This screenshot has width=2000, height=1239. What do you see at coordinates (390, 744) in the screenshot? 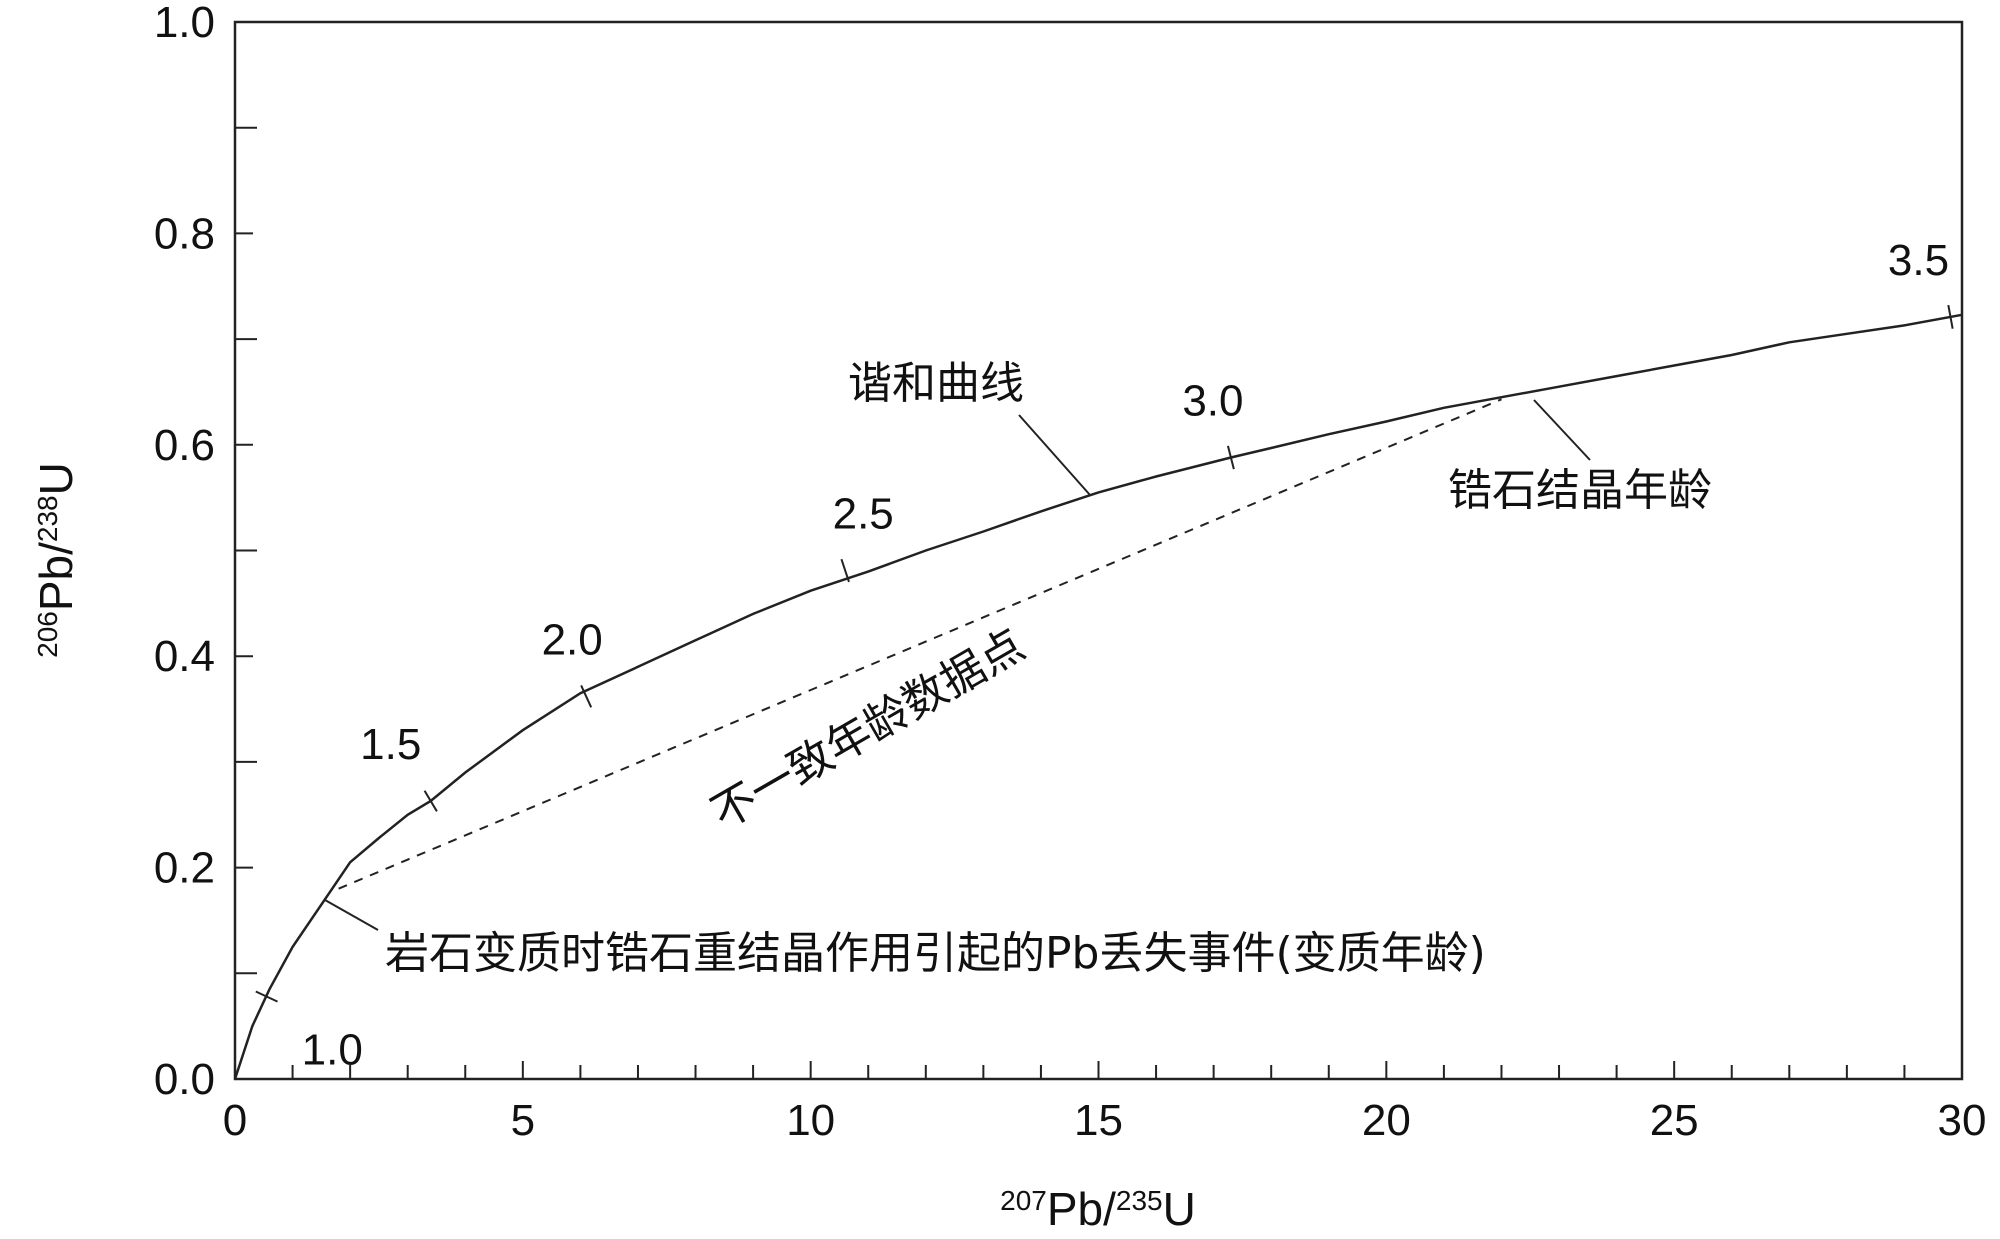
I see `age-label: 1.5` at bounding box center [390, 744].